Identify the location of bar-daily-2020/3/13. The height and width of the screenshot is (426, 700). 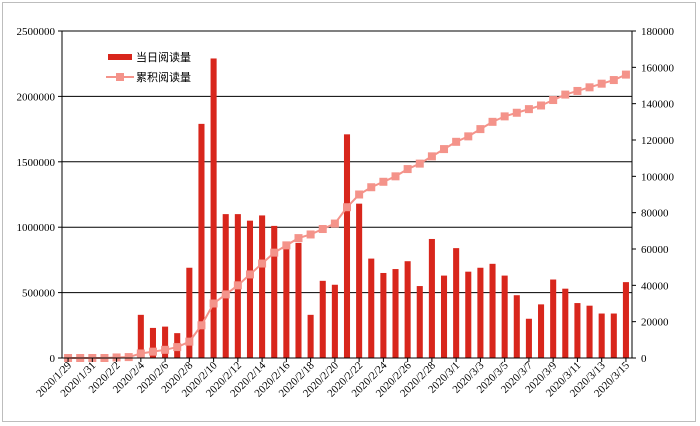
(601, 335).